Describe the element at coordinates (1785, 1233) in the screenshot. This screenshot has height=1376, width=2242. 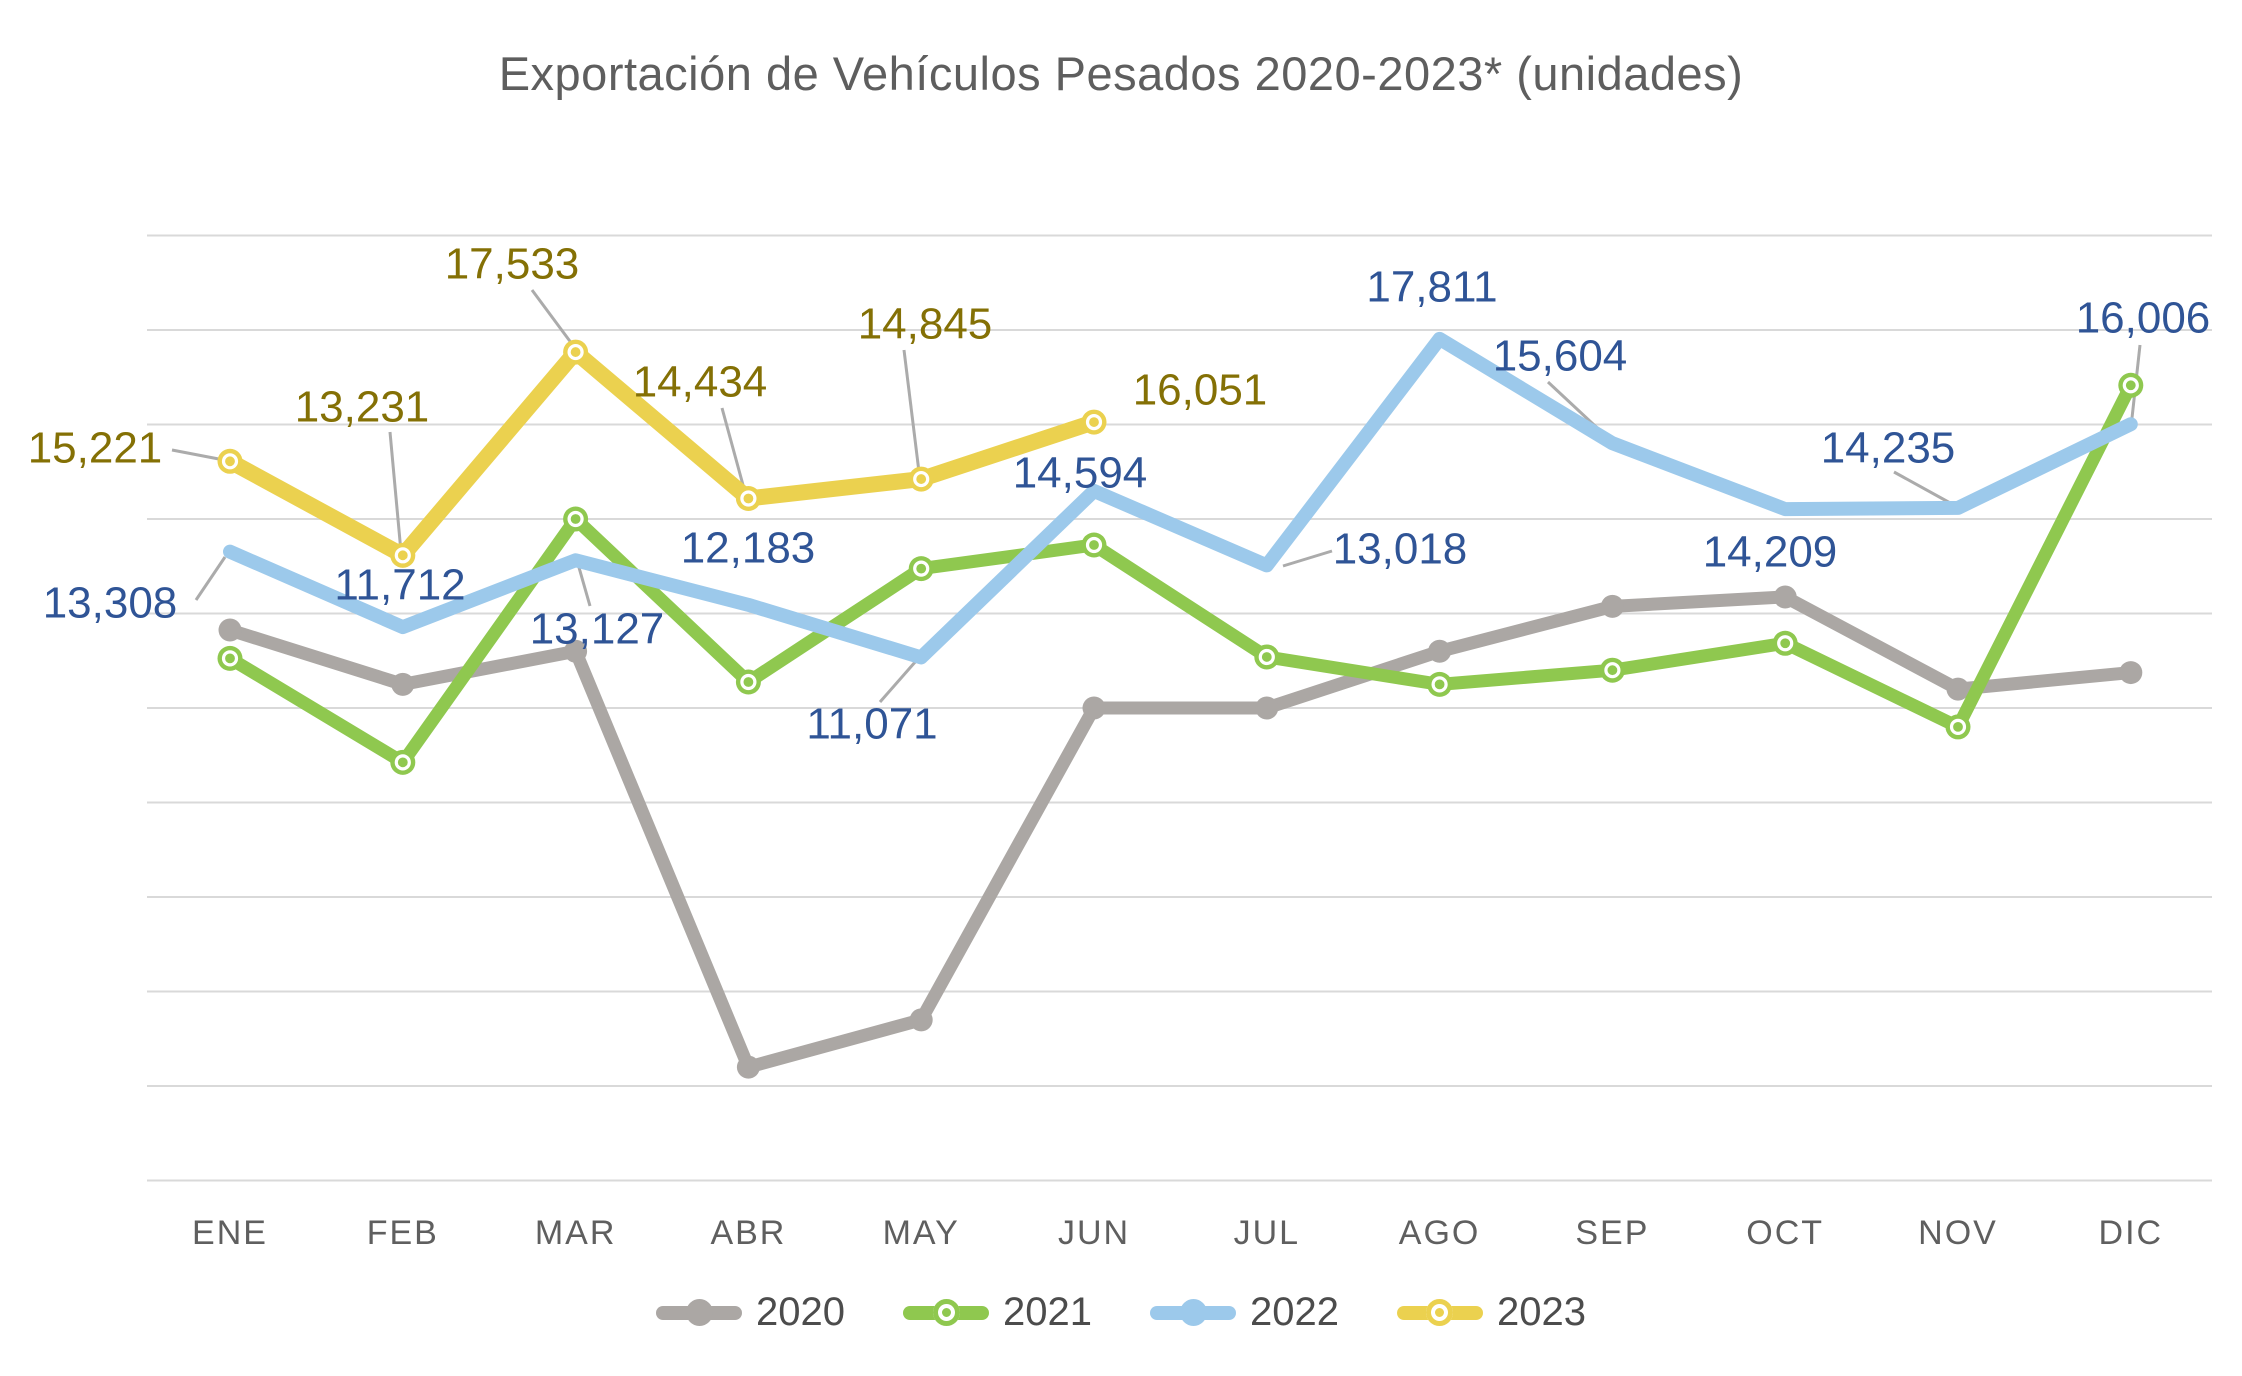
I see `x-axis-label-oct: OCT` at that location.